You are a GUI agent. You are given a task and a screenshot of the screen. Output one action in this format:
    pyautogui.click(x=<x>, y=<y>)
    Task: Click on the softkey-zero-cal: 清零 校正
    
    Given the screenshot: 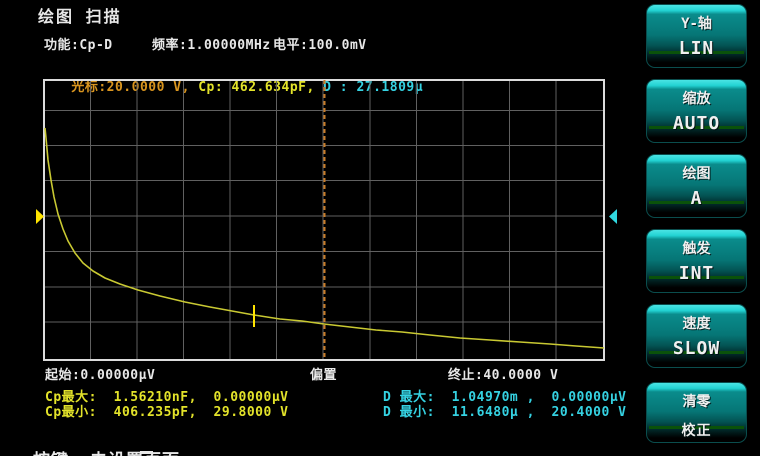 What is the action you would take?
    pyautogui.click(x=696, y=412)
    